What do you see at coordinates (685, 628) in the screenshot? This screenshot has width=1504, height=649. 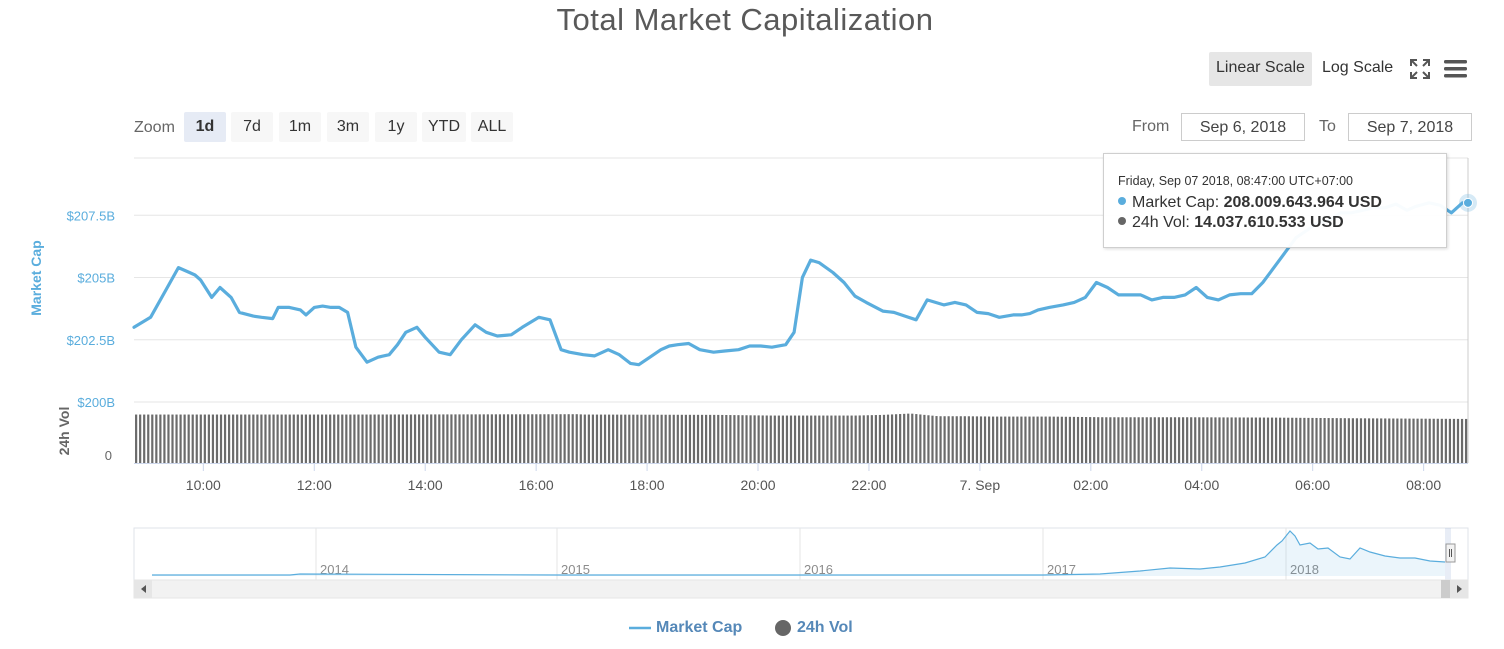 I see `legend-item-market-cap: Market Cap` at bounding box center [685, 628].